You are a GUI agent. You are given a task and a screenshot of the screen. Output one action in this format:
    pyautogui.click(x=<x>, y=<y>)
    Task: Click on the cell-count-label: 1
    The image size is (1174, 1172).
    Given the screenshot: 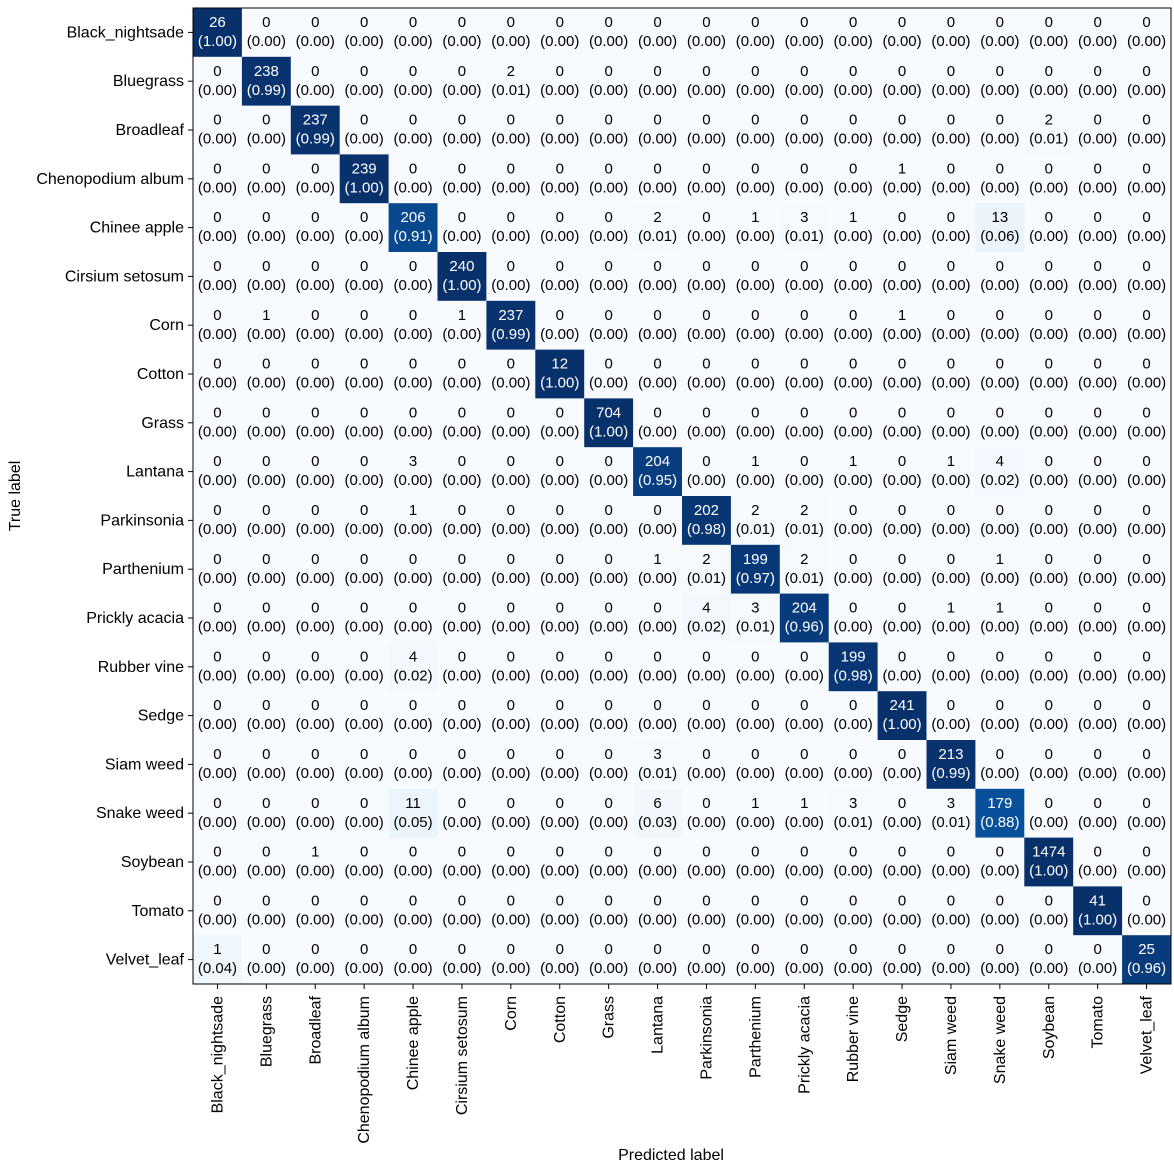 What is the action you would take?
    pyautogui.click(x=853, y=461)
    